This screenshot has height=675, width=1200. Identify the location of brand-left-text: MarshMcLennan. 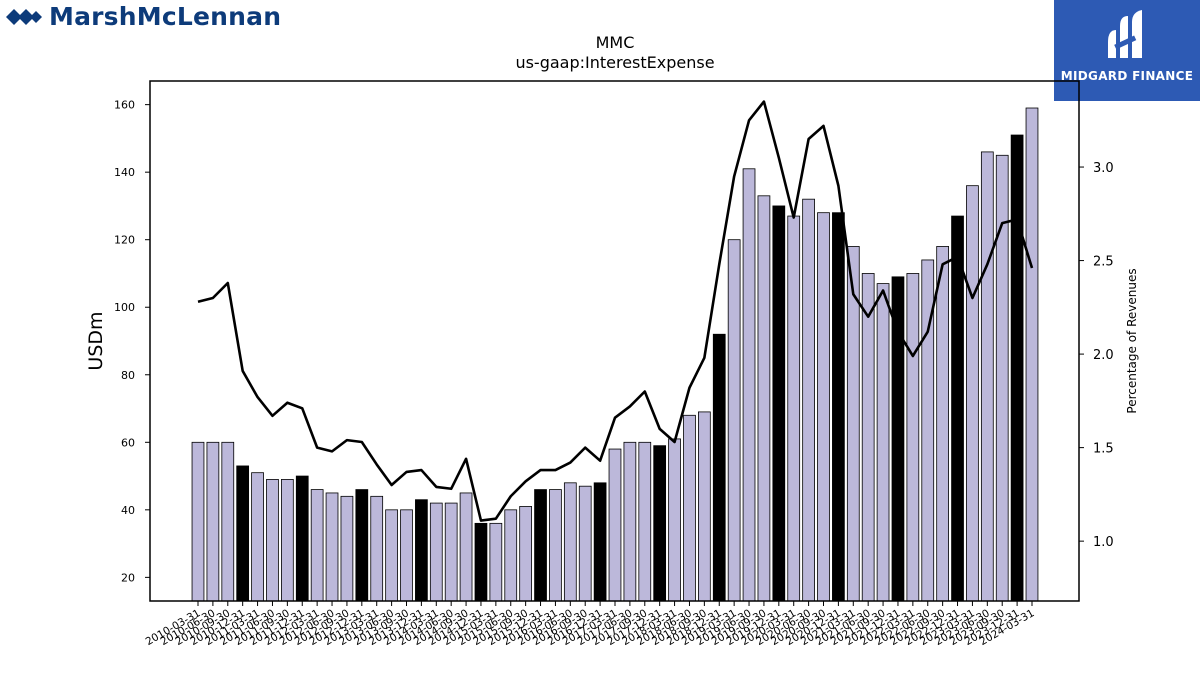
(165, 16).